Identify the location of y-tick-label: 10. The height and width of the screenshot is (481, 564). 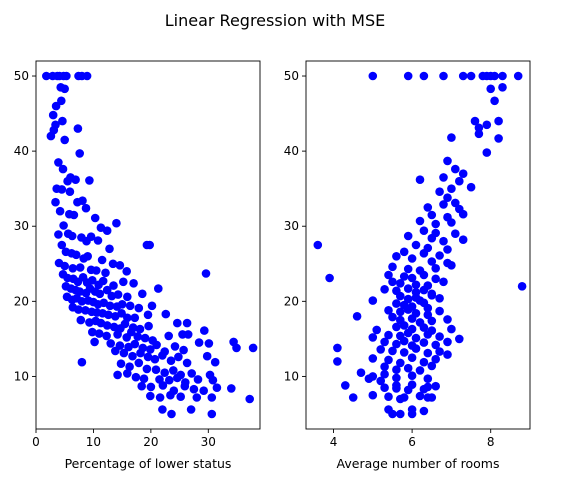
(21, 376).